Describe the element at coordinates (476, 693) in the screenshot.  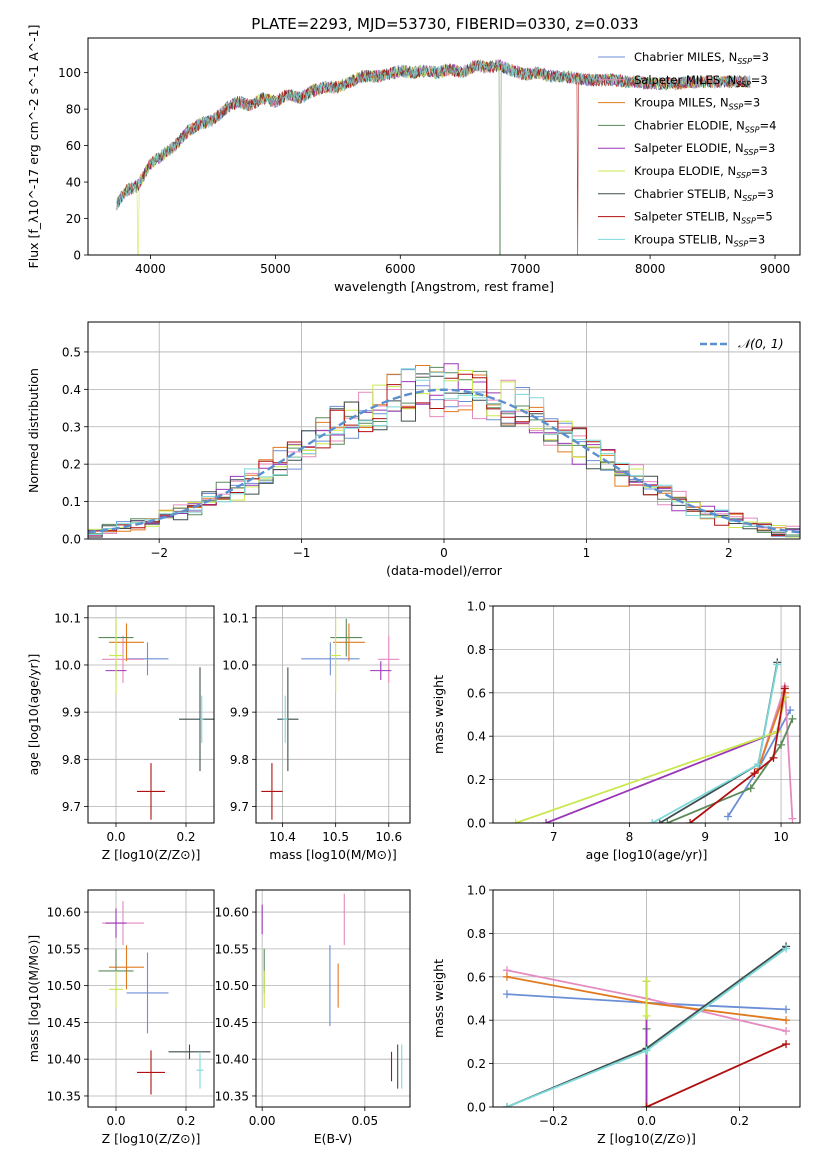
I see `y-tick-label: 0.6` at that location.